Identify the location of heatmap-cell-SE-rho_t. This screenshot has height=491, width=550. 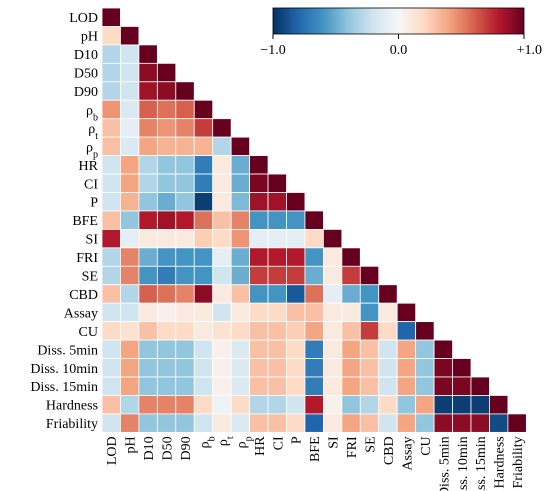
(222, 275).